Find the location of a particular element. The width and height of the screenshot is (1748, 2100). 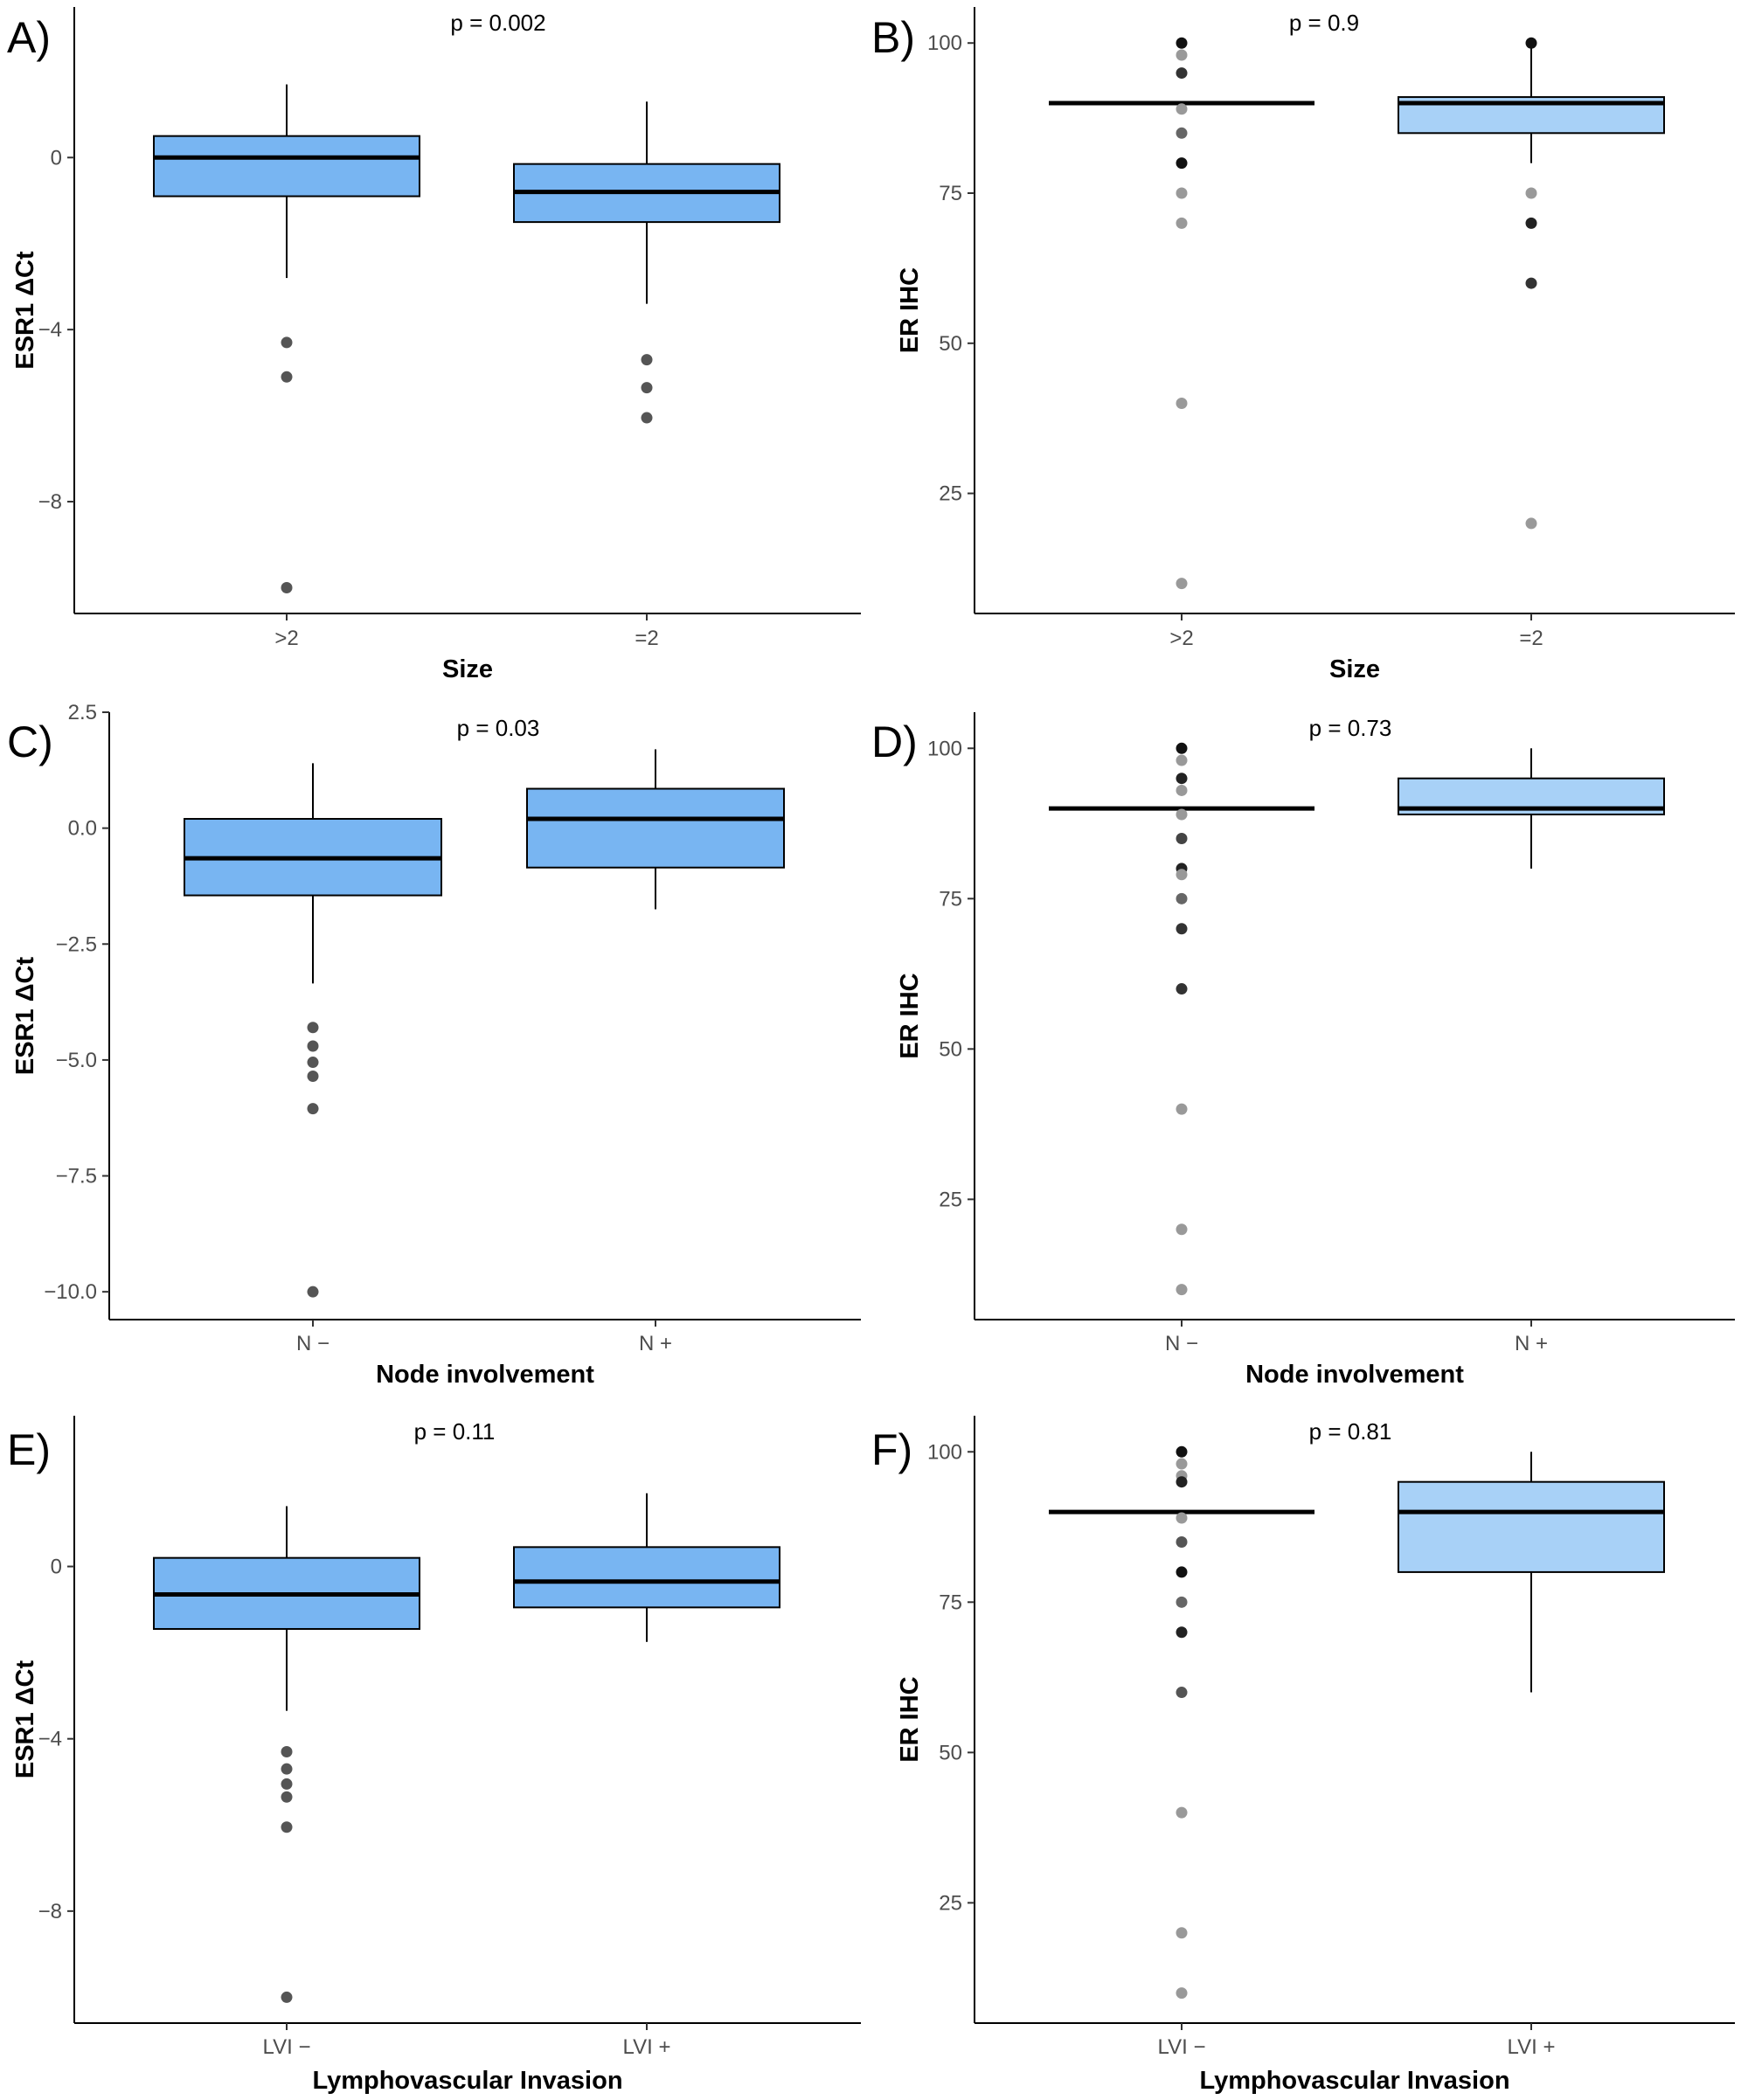

panel-tag: E) is located at coordinates (29, 1450).